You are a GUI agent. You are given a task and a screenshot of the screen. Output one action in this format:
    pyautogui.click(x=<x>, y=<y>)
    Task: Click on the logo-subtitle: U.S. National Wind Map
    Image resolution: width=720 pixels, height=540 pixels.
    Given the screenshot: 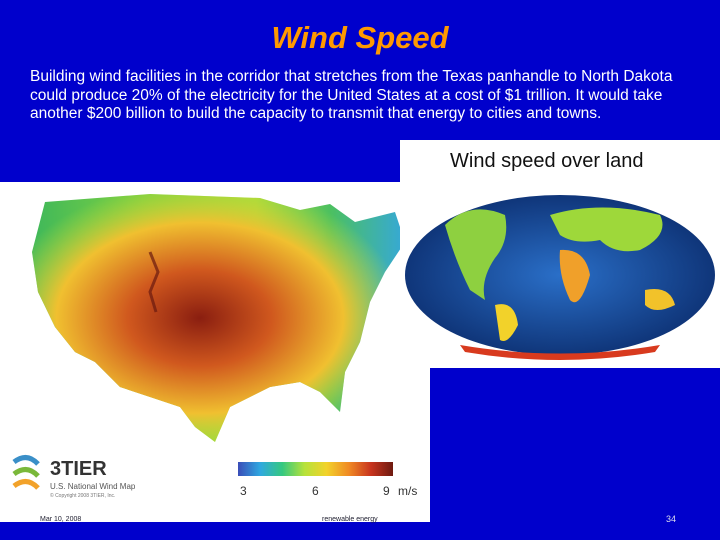 What is the action you would take?
    pyautogui.click(x=93, y=486)
    